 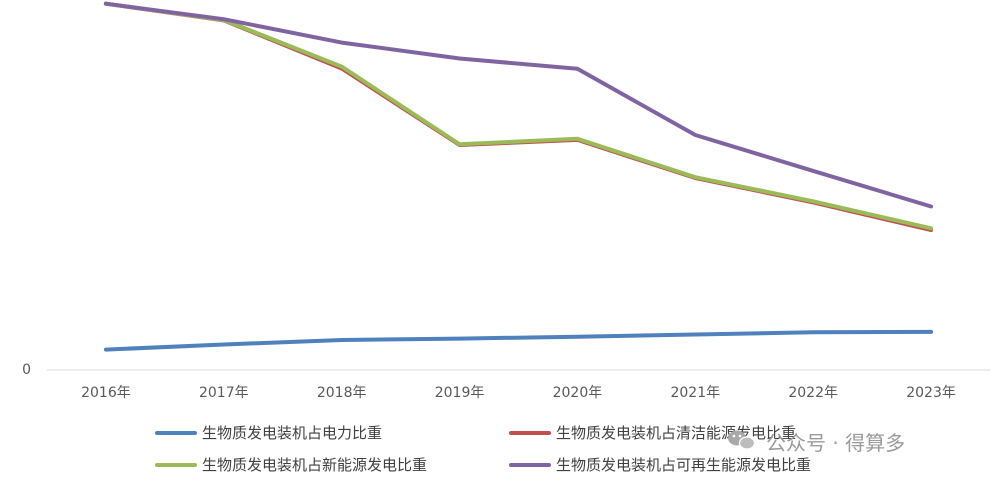 I want to click on watermark: 公众号 · 得算多, so click(x=816, y=442).